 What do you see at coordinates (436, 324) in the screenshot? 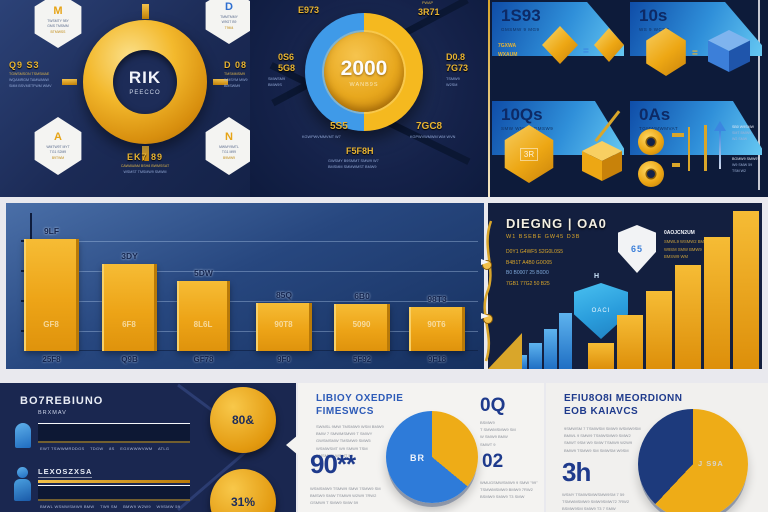
I see `bar-value-label: 90T6` at bounding box center [436, 324].